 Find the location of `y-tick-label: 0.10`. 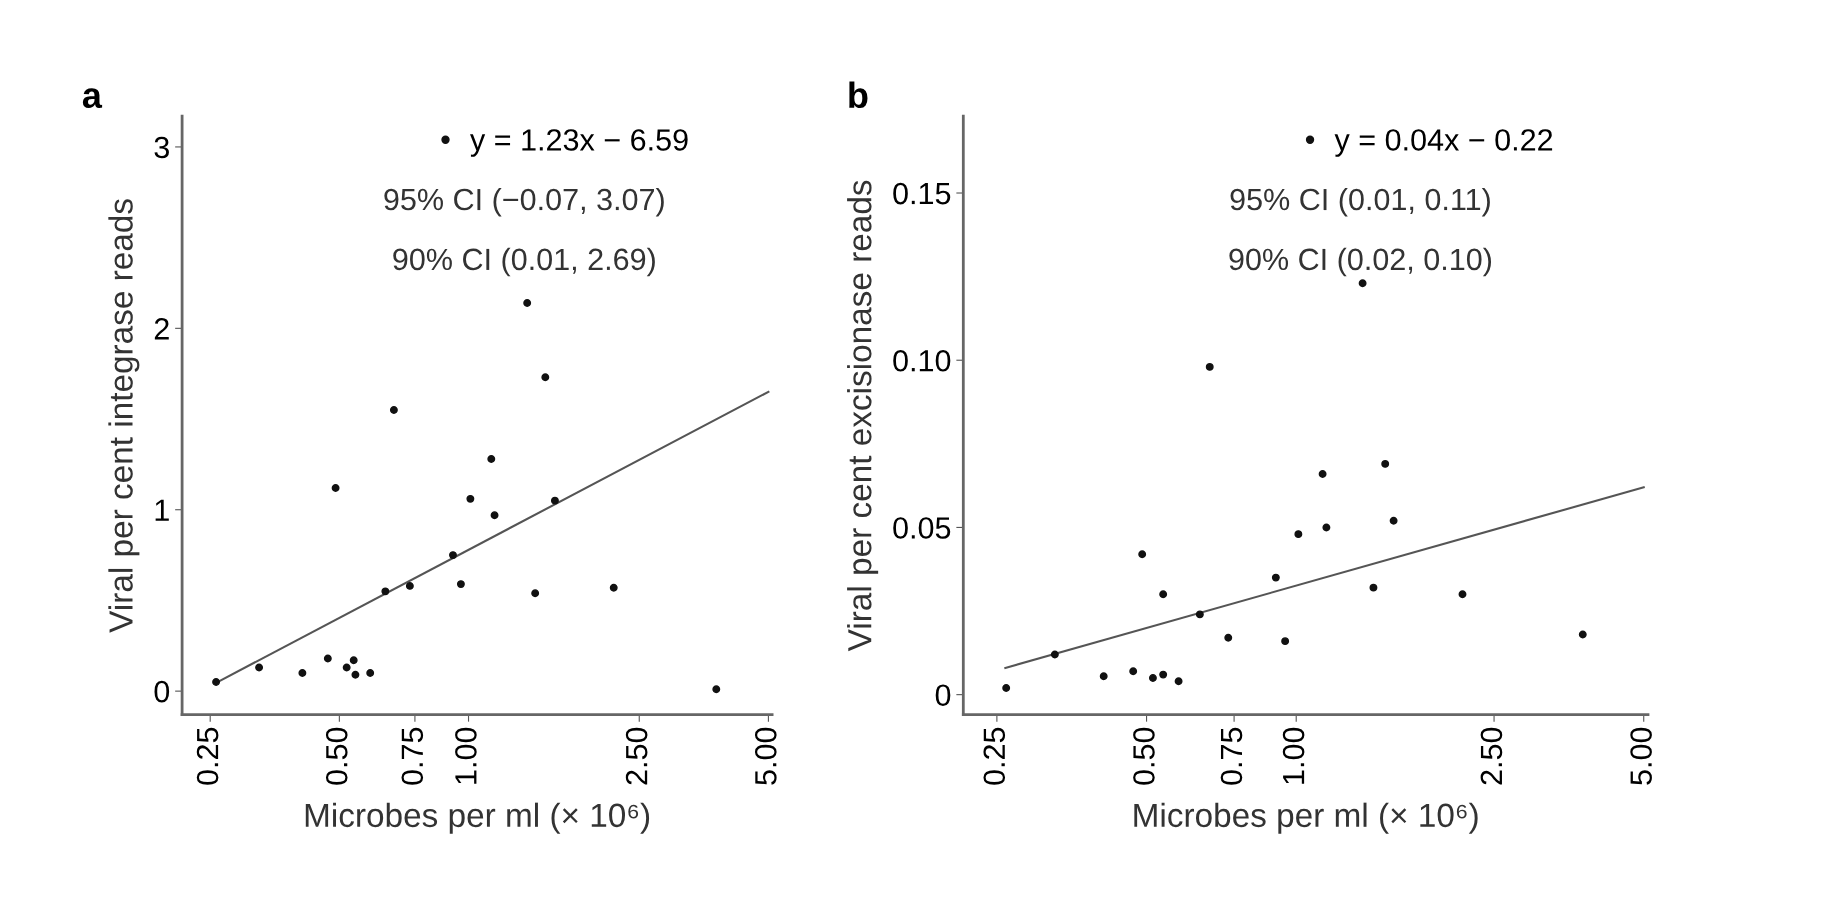

y-tick-label: 0.10 is located at coordinates (922, 360).